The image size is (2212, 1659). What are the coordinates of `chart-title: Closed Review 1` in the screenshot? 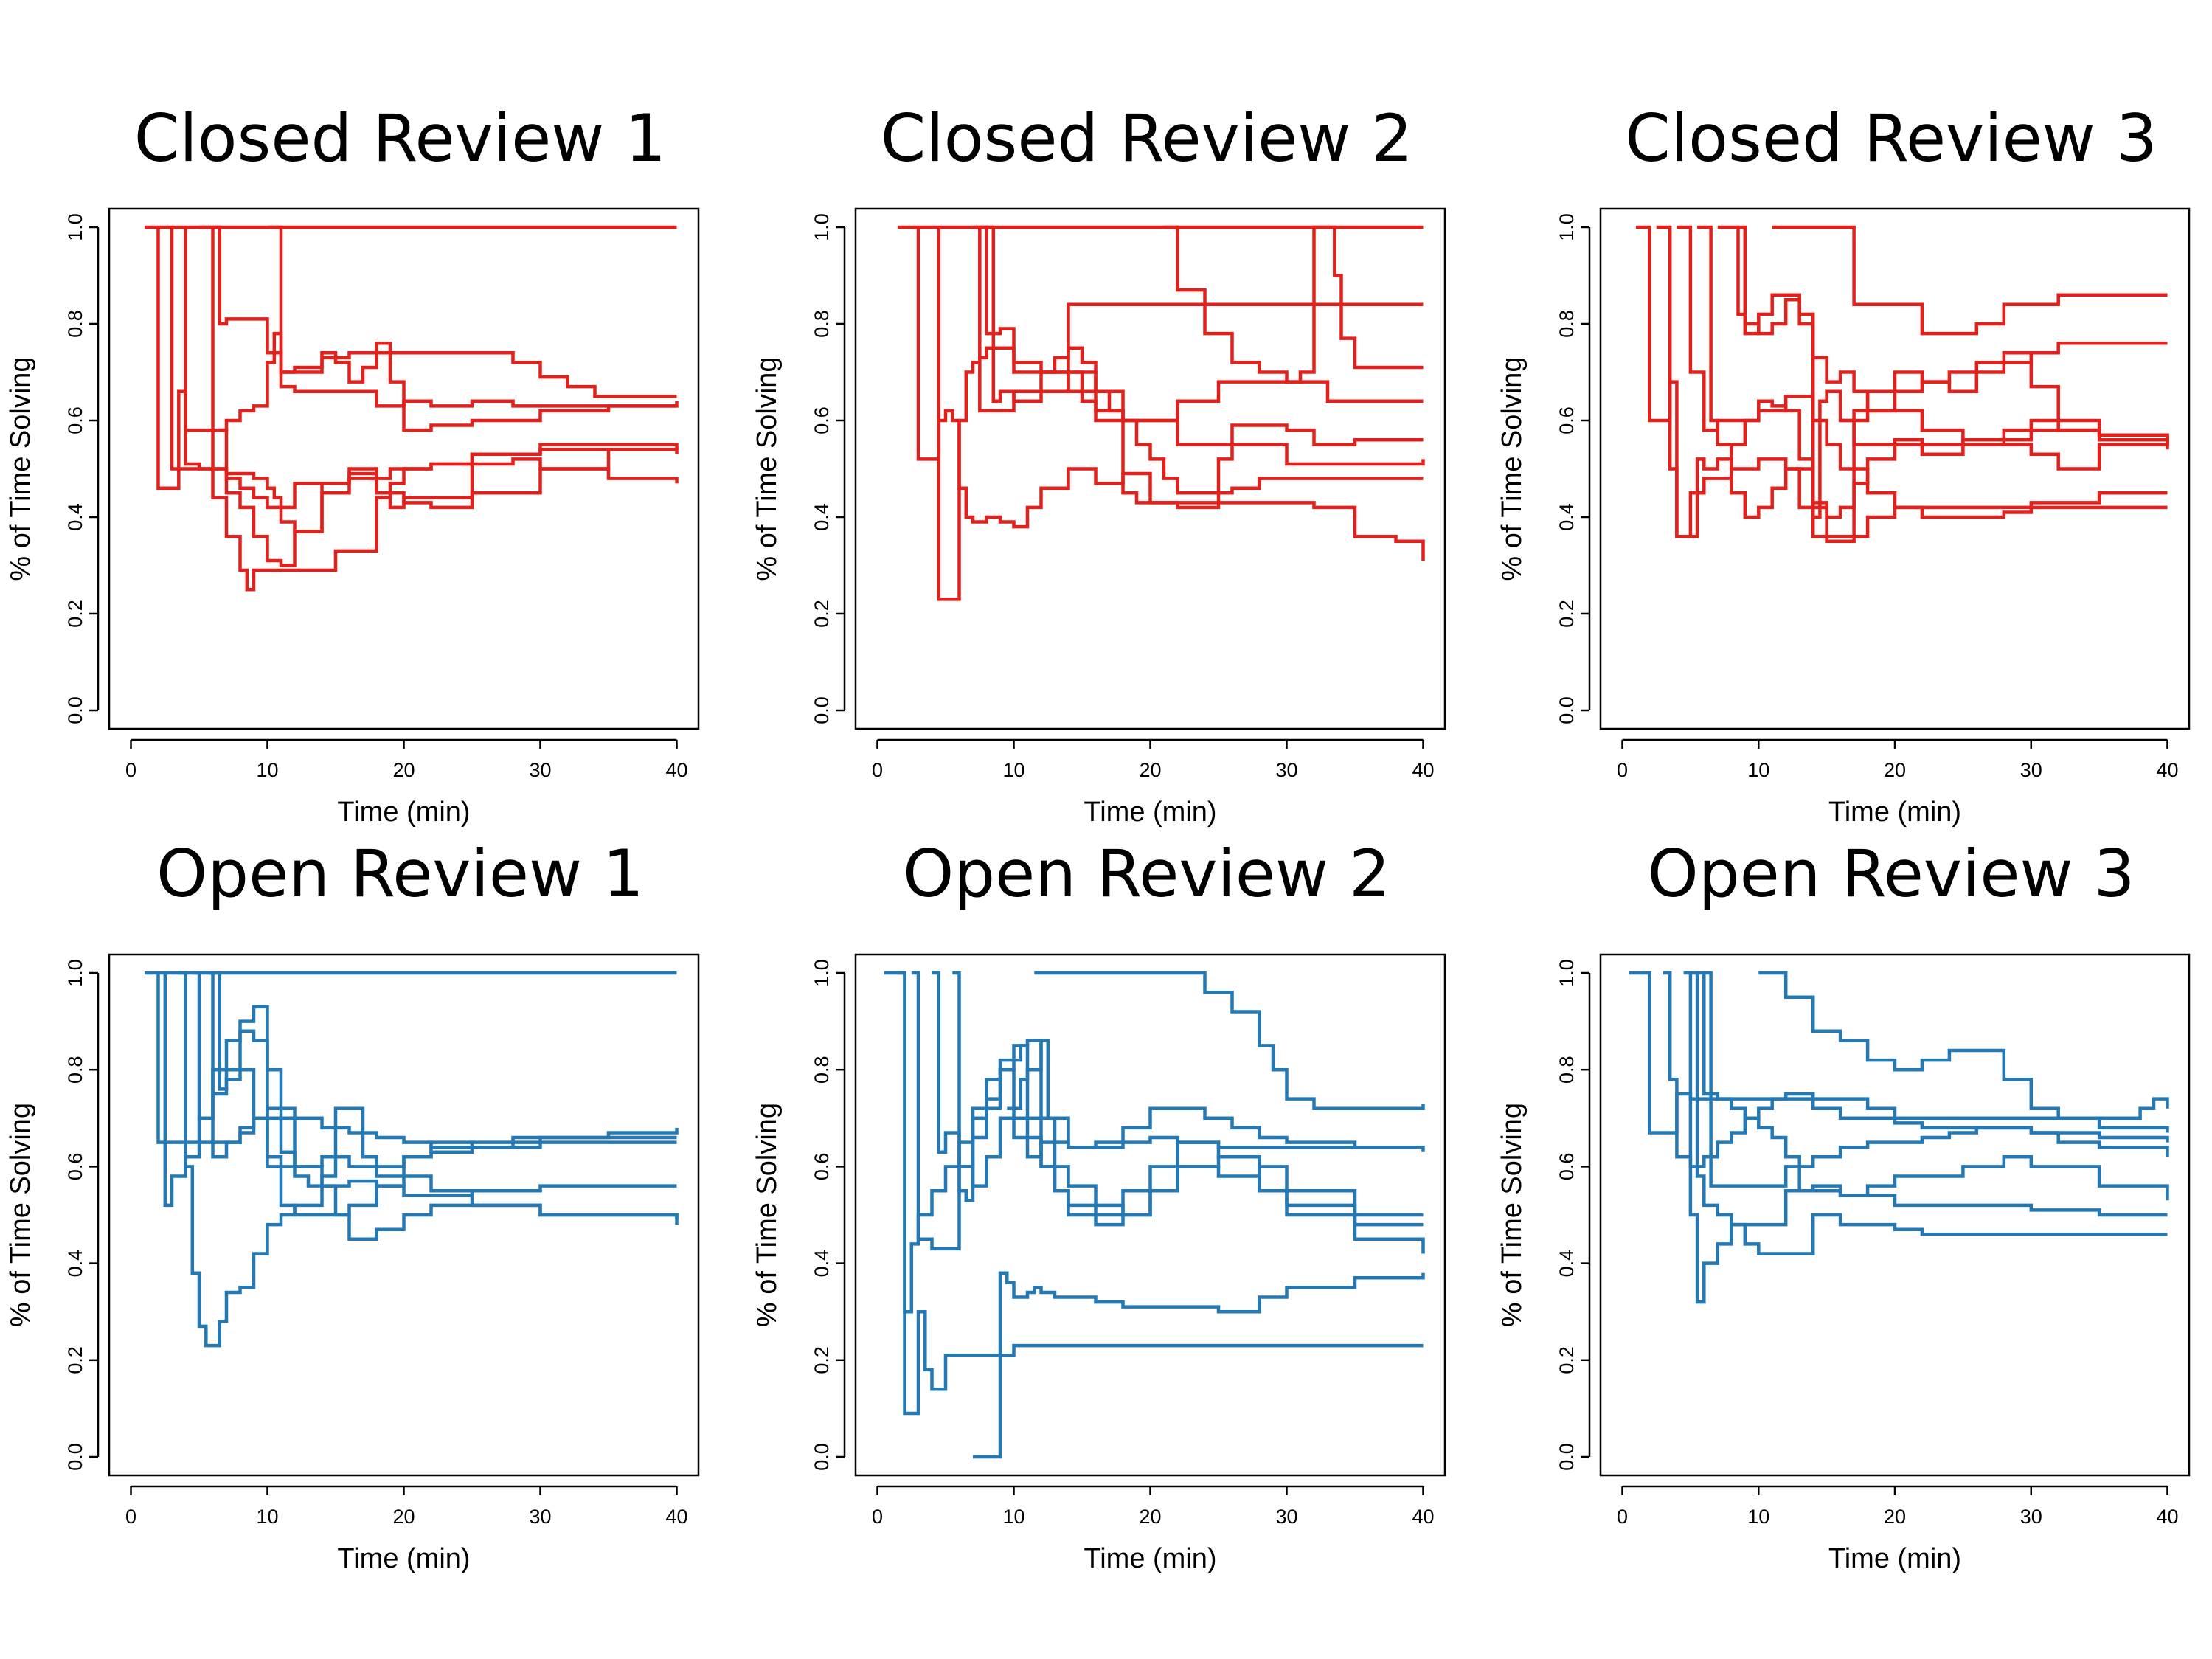 It's located at (401, 138).